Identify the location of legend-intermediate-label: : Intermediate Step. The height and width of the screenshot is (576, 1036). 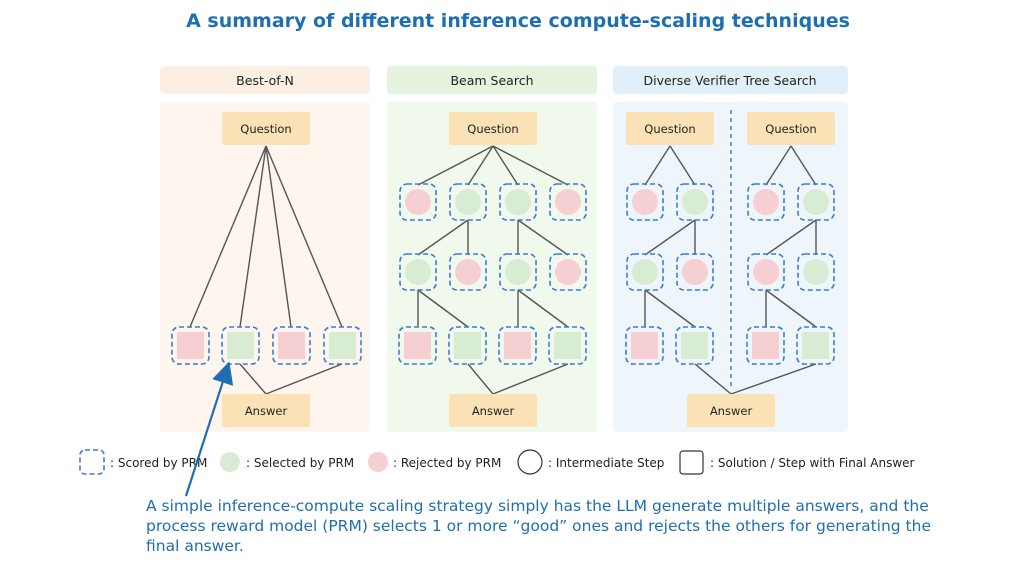
(606, 463).